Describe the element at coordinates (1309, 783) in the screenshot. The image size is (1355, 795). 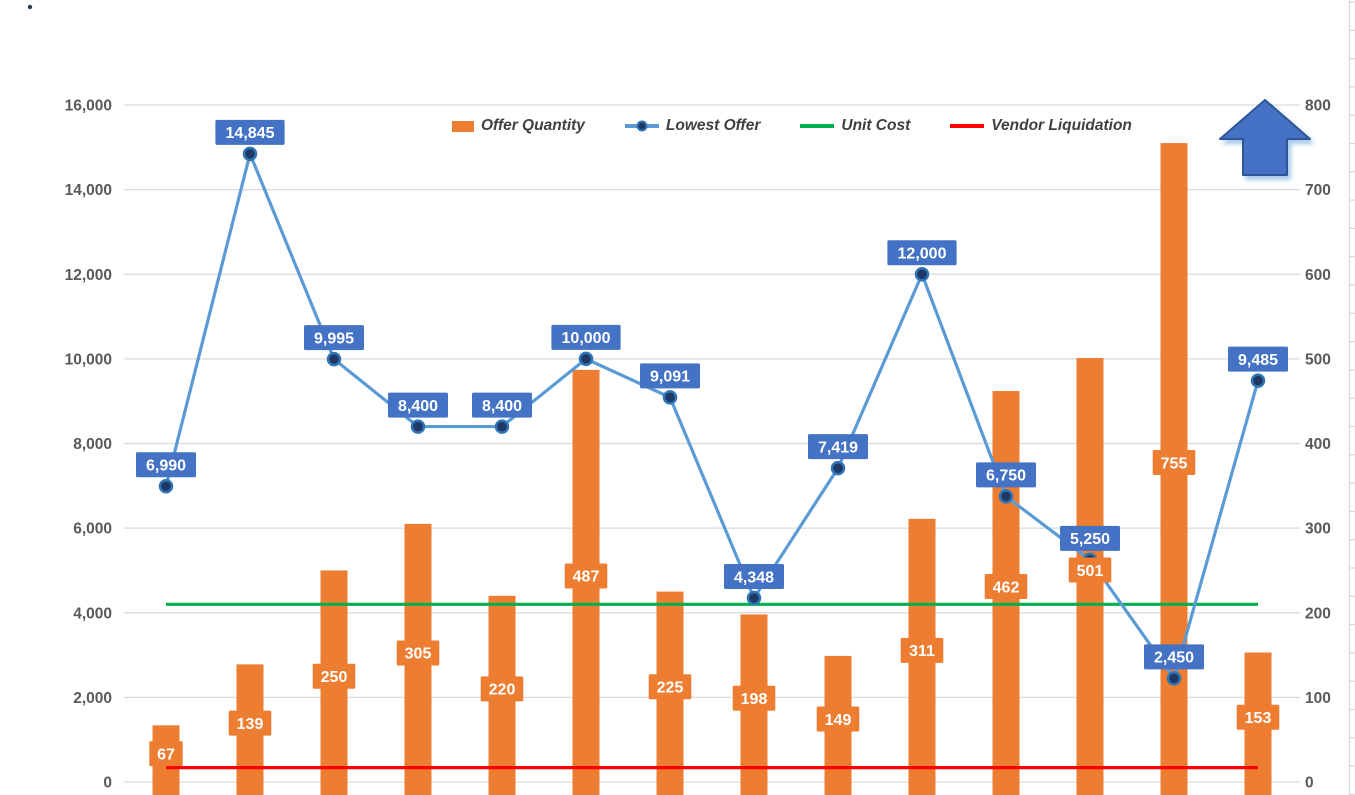
I see `right-axis-tick: 0` at that location.